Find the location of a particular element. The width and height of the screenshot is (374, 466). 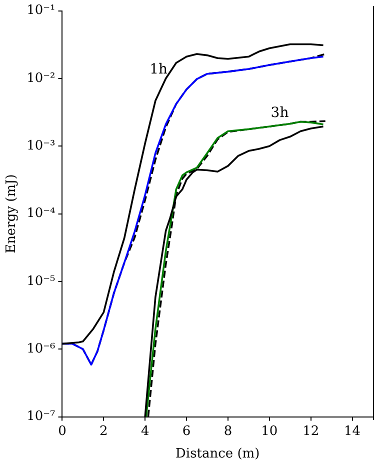

x-tick-label: 14 is located at coordinates (352, 431).